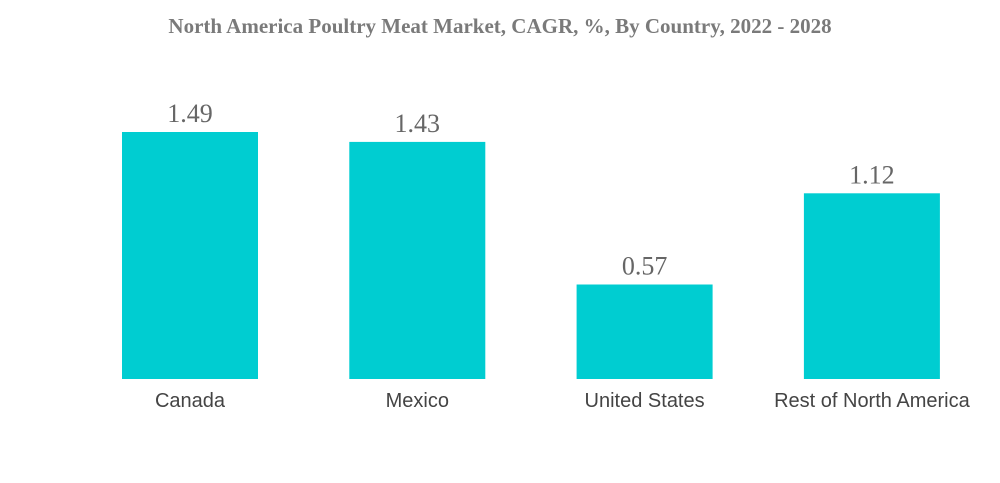 The width and height of the screenshot is (1000, 483). Describe the element at coordinates (871, 286) in the screenshot. I see `bar-rest-of-north-america` at that location.